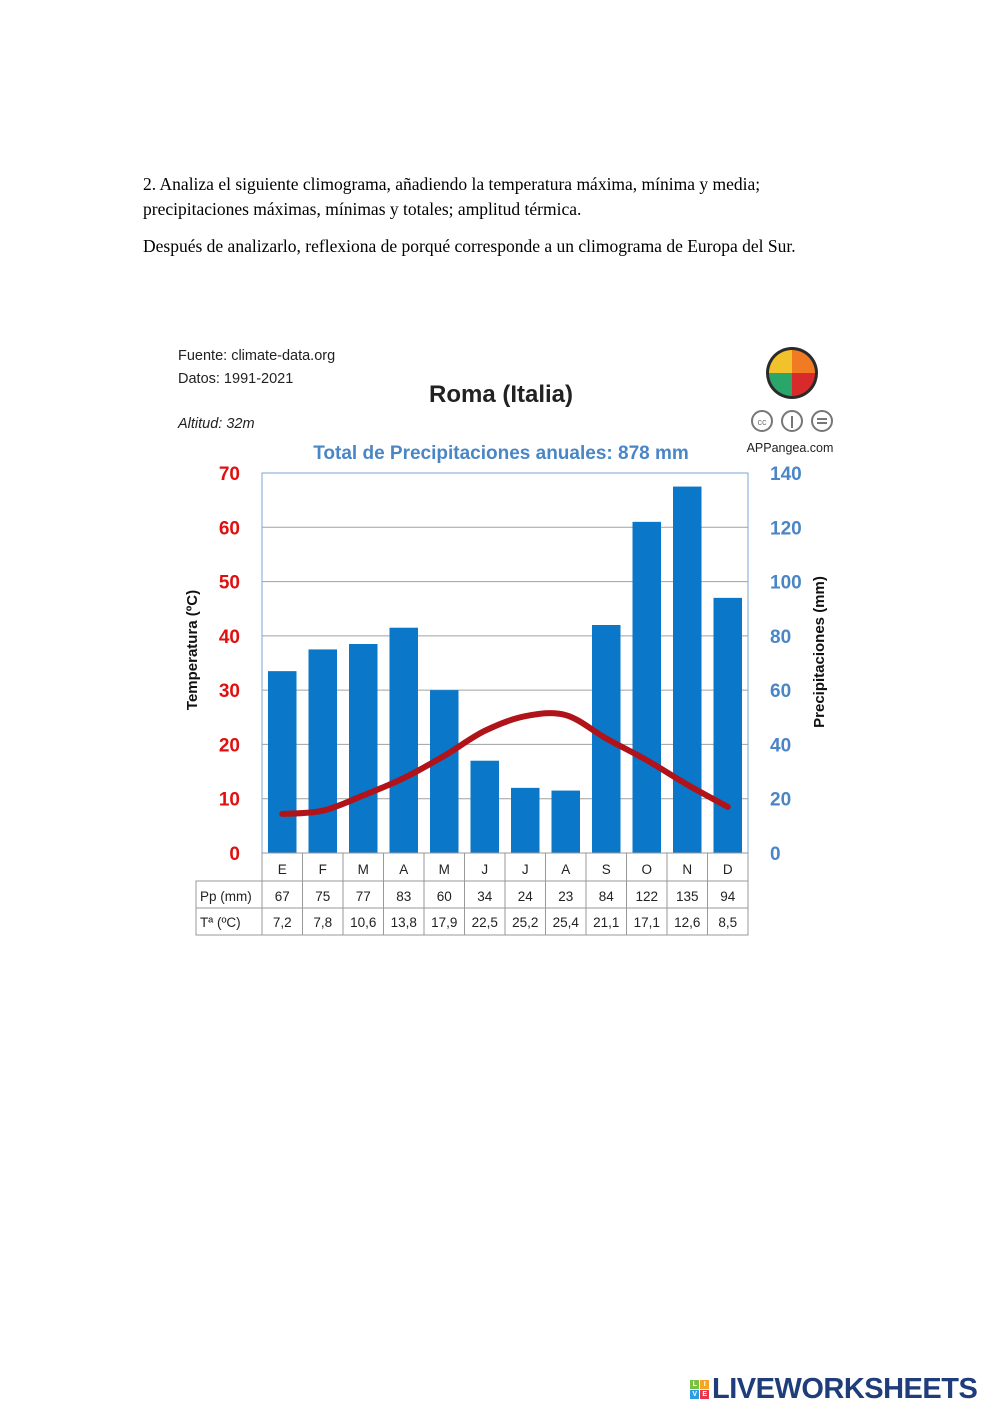 This screenshot has width=1000, height=1414. Describe the element at coordinates (565, 896) in the screenshot. I see `precip-value: 23` at that location.